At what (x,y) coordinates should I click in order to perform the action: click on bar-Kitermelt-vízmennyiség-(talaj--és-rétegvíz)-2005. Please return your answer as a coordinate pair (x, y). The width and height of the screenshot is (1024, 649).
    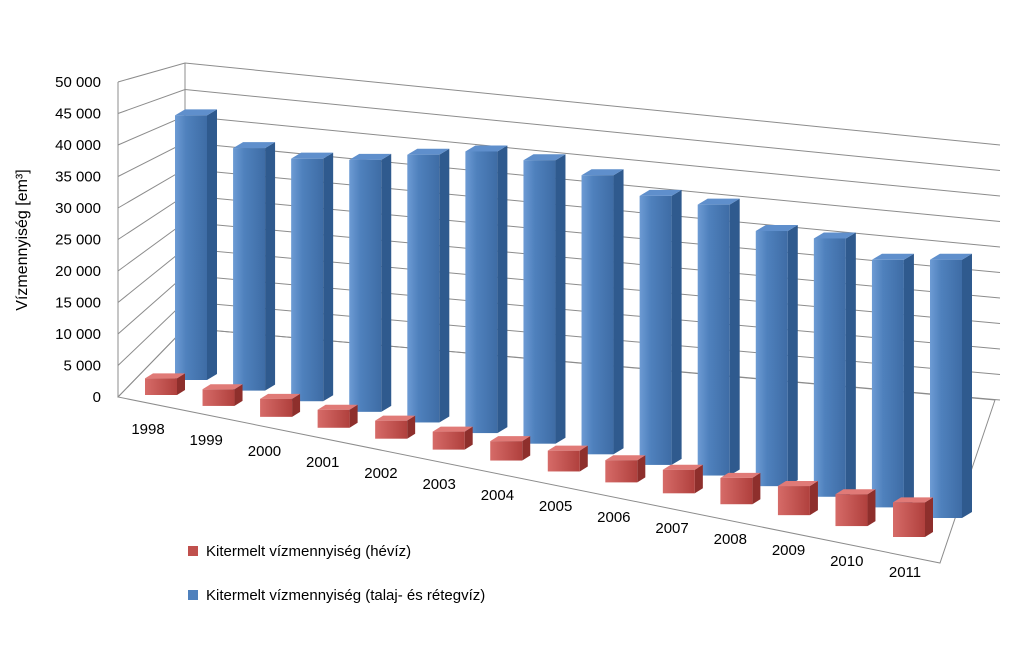
    Looking at the image, I should click on (602, 312).